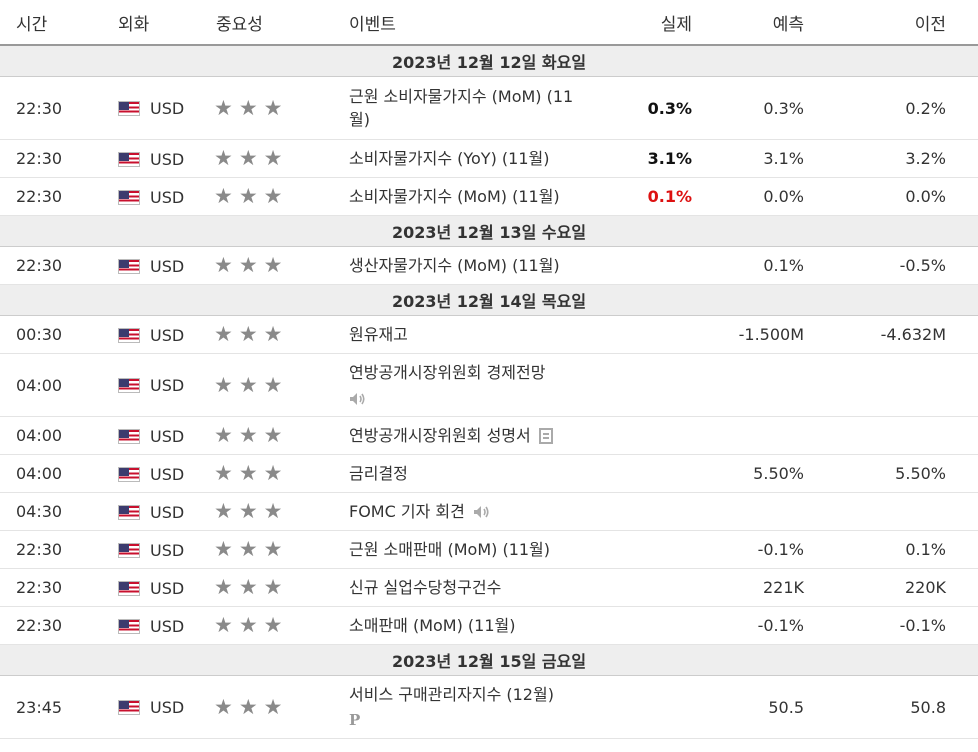 The height and width of the screenshot is (752, 978). Describe the element at coordinates (656, 158) in the screenshot. I see `actual-value: 3.1%` at that location.